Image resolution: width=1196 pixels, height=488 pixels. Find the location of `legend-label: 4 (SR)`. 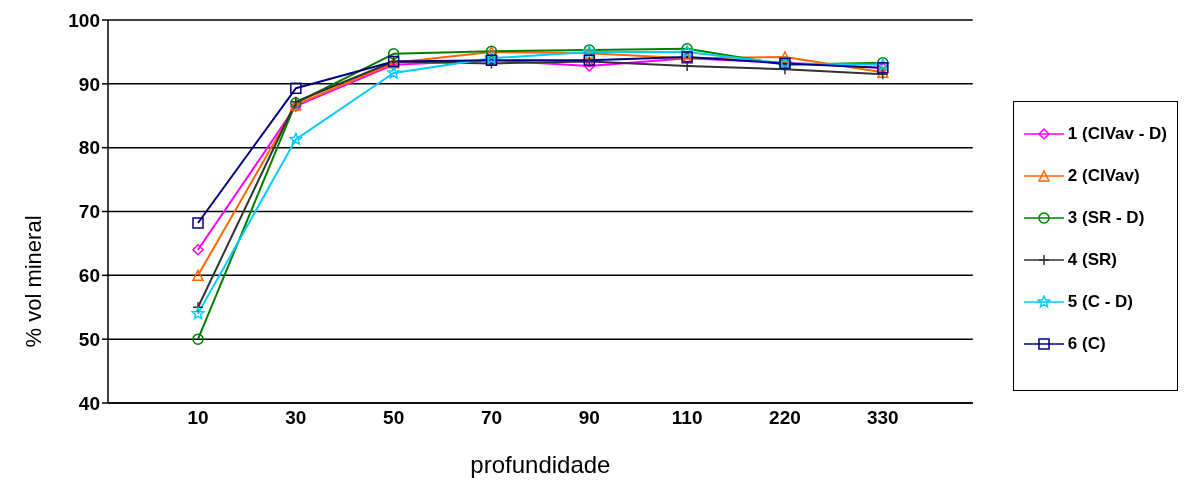

legend-label: 4 (SR) is located at coordinates (1092, 259).